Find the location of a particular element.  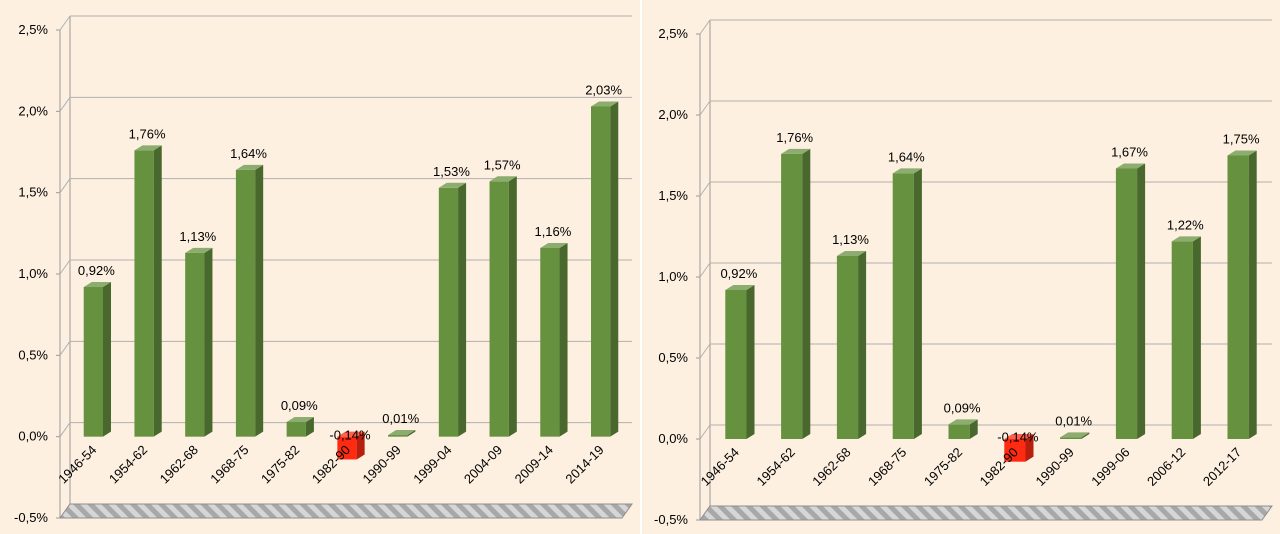

data-label: 1,53% is located at coordinates (451, 171).